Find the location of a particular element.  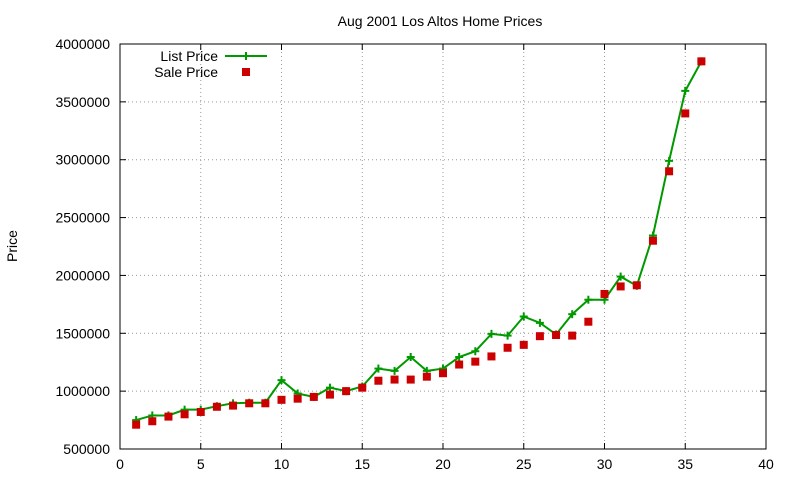

chart-title: Aug 2001 Los Altos Home Prices is located at coordinates (440, 21).